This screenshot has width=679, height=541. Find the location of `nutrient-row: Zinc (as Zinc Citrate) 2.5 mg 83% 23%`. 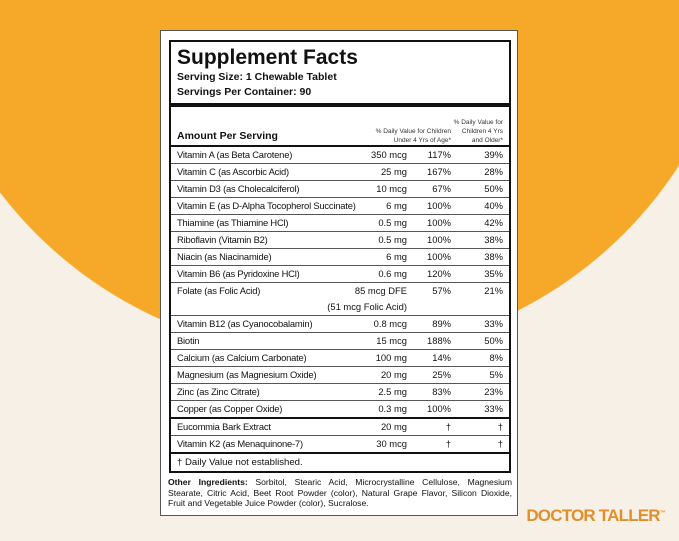

nutrient-row: Zinc (as Zinc Citrate) 2.5 mg 83% 23% is located at coordinates (340, 392).